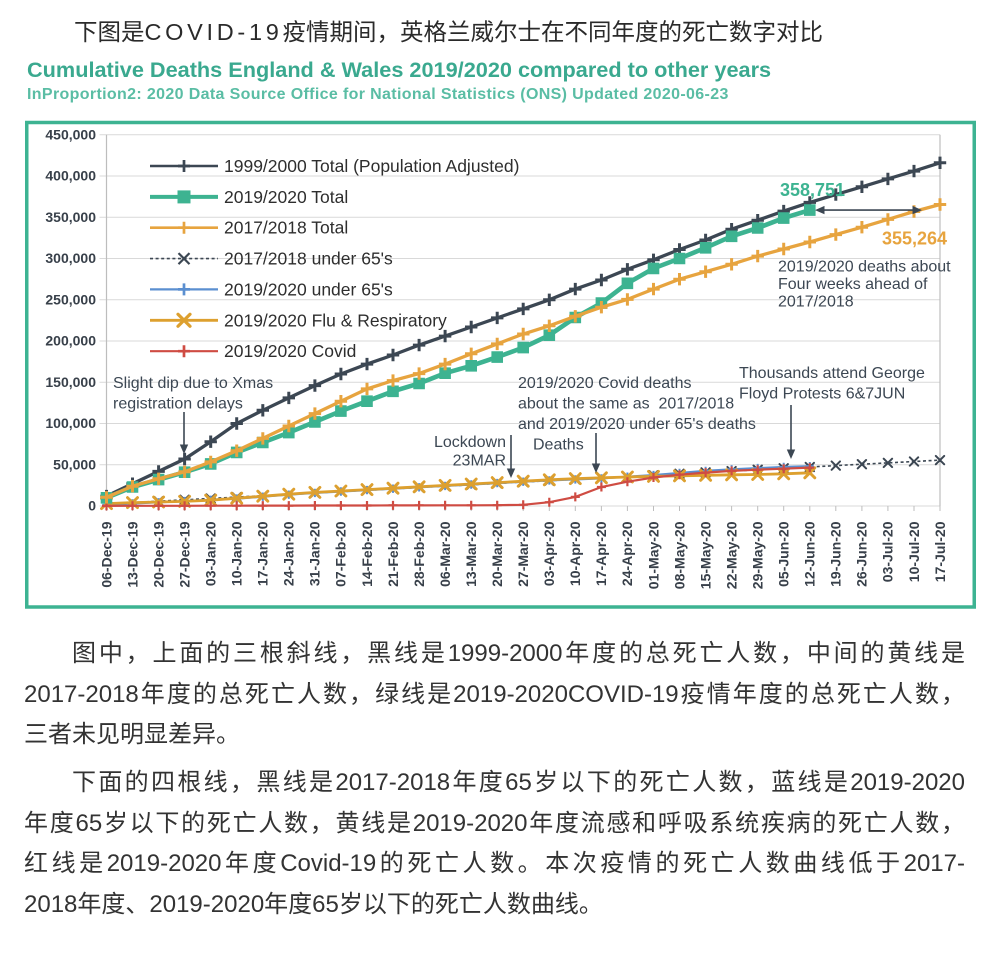 This screenshot has height=953, width=1000. What do you see at coordinates (832, 373) in the screenshot?
I see `svg-text: Thousands attend George` at bounding box center [832, 373].